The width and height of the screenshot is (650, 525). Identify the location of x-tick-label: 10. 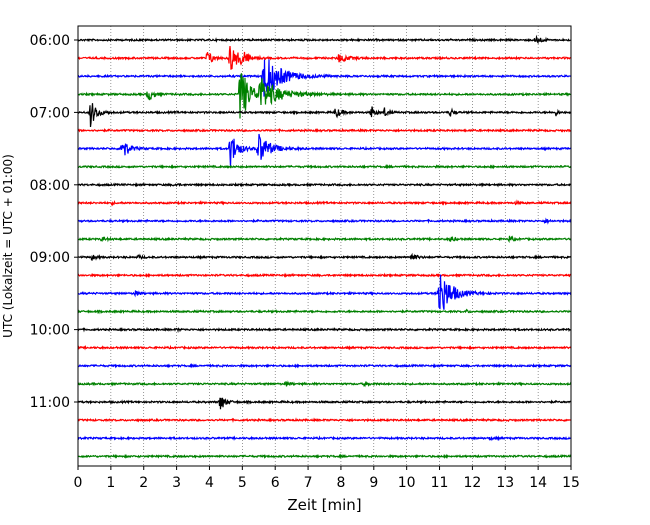
(407, 483).